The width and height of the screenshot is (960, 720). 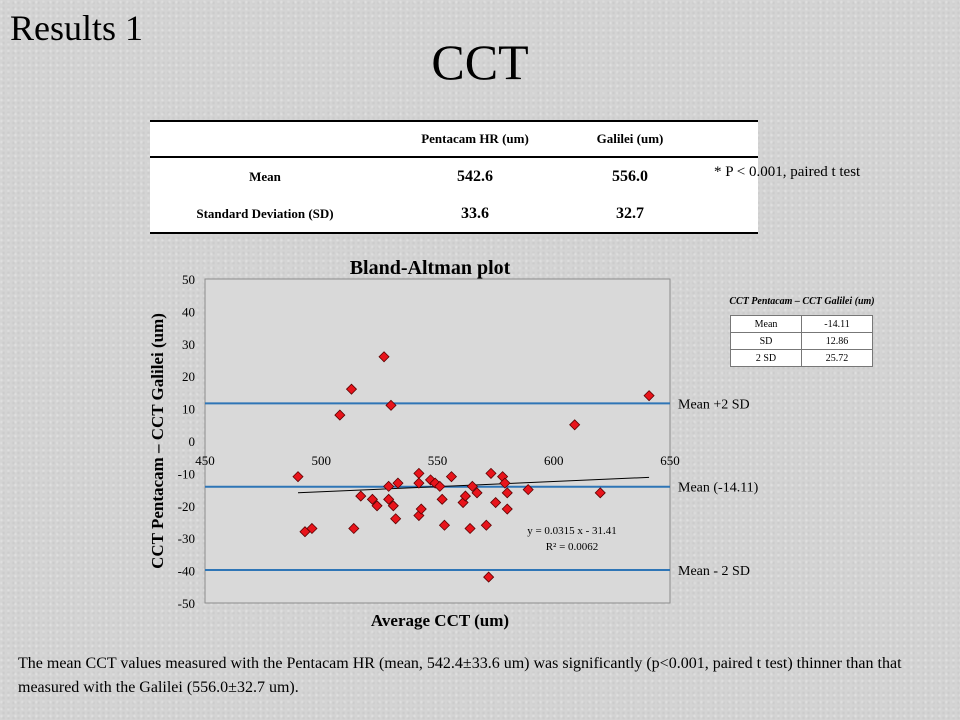 What do you see at coordinates (572, 547) in the screenshot?
I see `trendline-r-squared: R² = 0.0062` at bounding box center [572, 547].